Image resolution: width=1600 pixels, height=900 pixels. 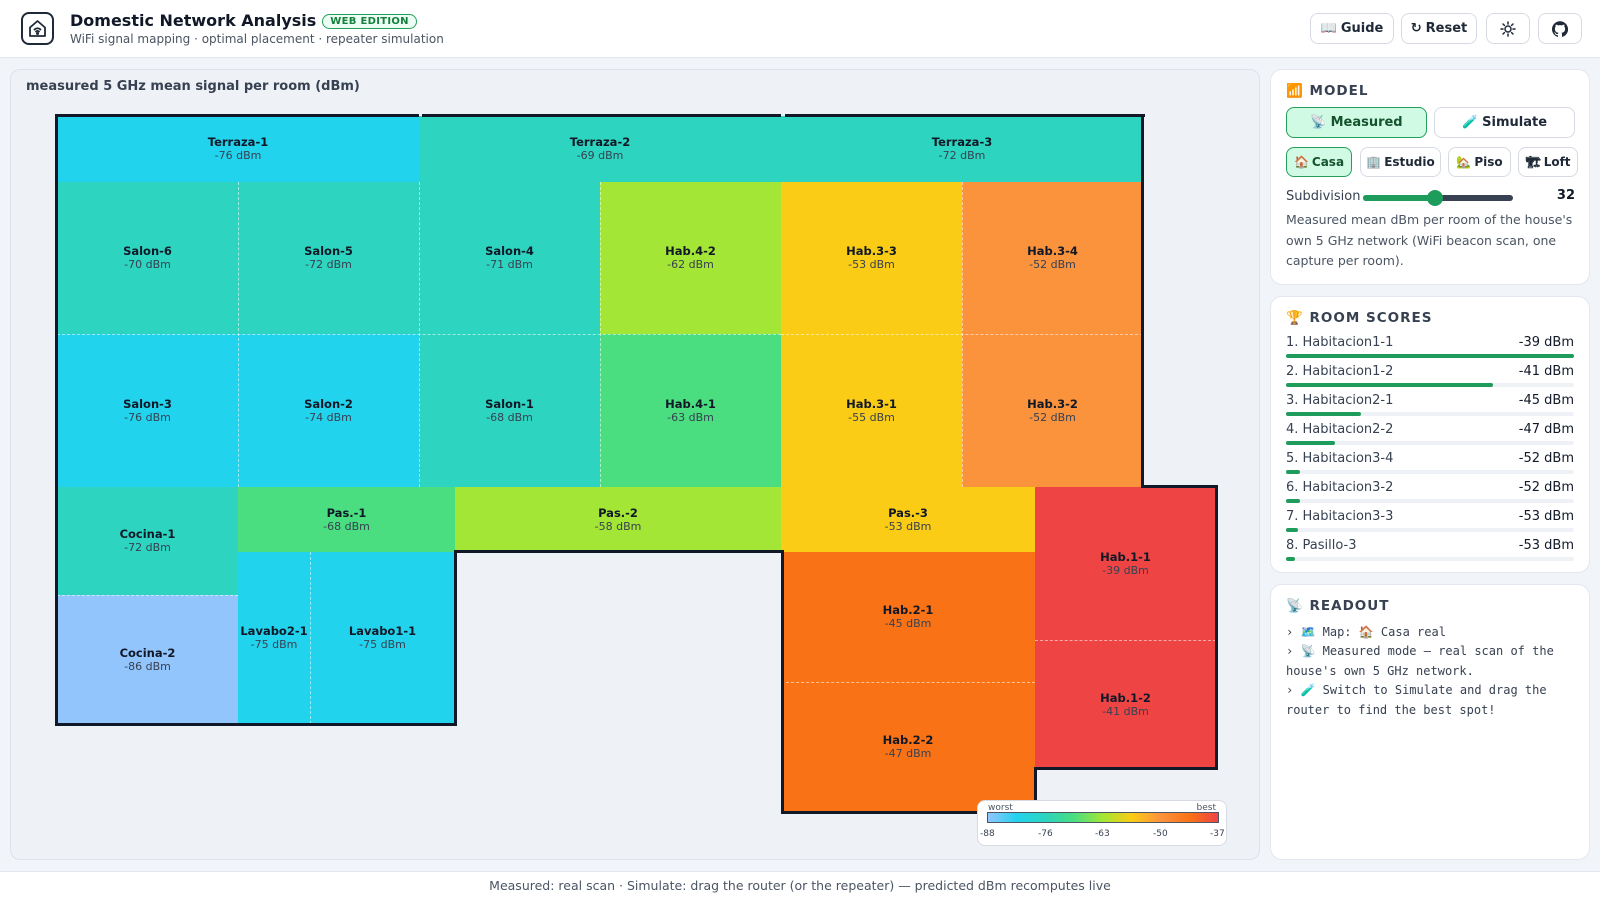 What do you see at coordinates (871, 403) in the screenshot?
I see `room-name: Hab.3-1` at bounding box center [871, 403].